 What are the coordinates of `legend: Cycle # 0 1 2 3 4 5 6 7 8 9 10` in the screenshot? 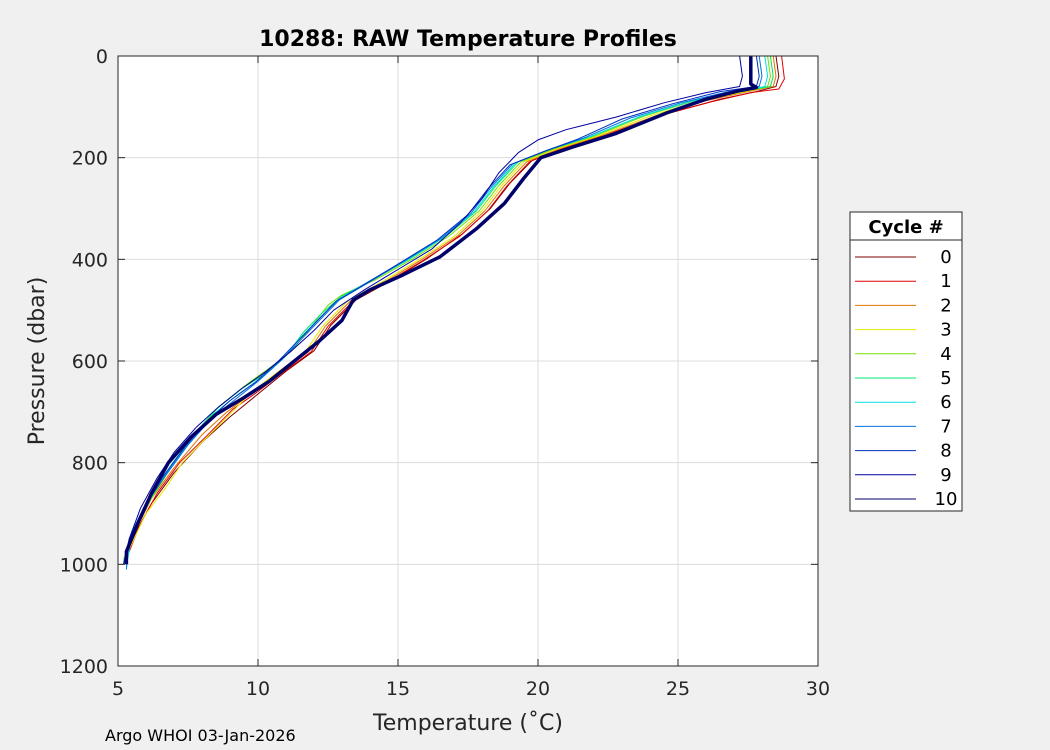 It's located at (906, 361).